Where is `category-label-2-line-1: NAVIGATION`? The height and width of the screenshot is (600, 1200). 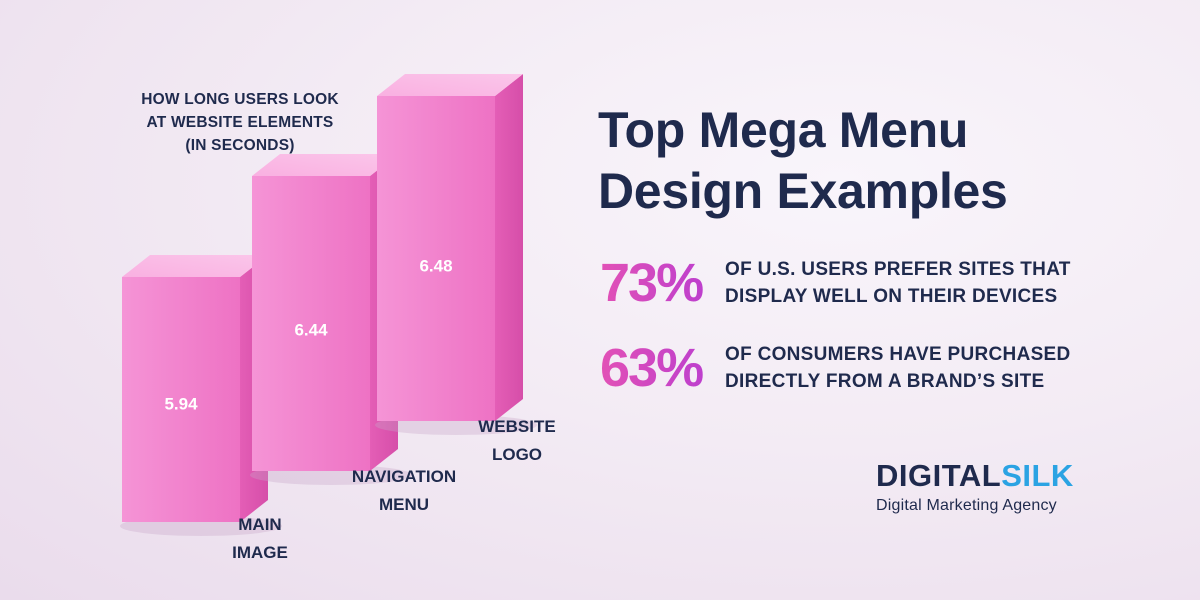 category-label-2-line-1: NAVIGATION is located at coordinates (404, 476).